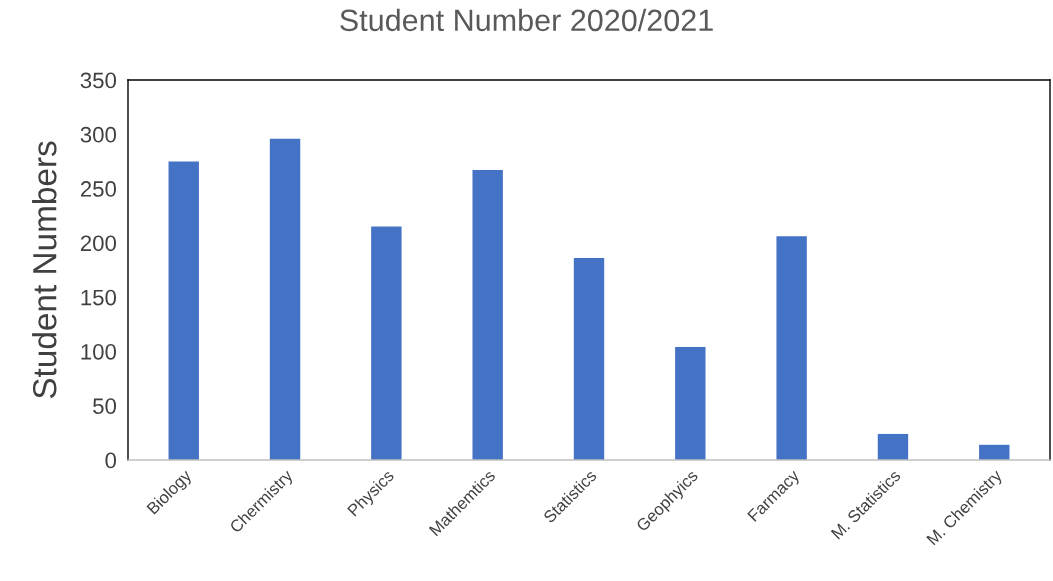 Image resolution: width=1053 pixels, height=581 pixels. What do you see at coordinates (98, 80) in the screenshot?
I see `y-tick-label: 350` at bounding box center [98, 80].